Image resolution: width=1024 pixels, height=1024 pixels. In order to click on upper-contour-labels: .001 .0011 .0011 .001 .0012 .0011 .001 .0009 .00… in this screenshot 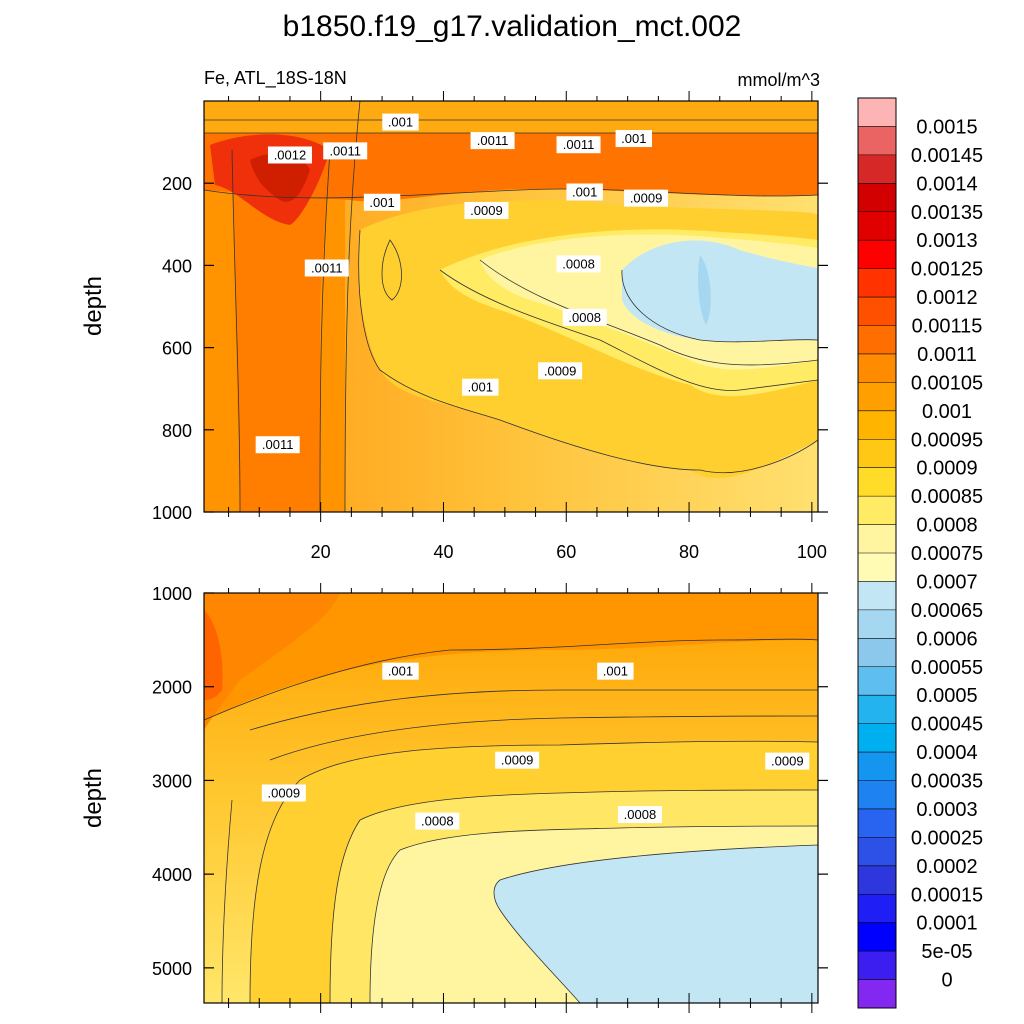, I will do `click(462, 283)`.